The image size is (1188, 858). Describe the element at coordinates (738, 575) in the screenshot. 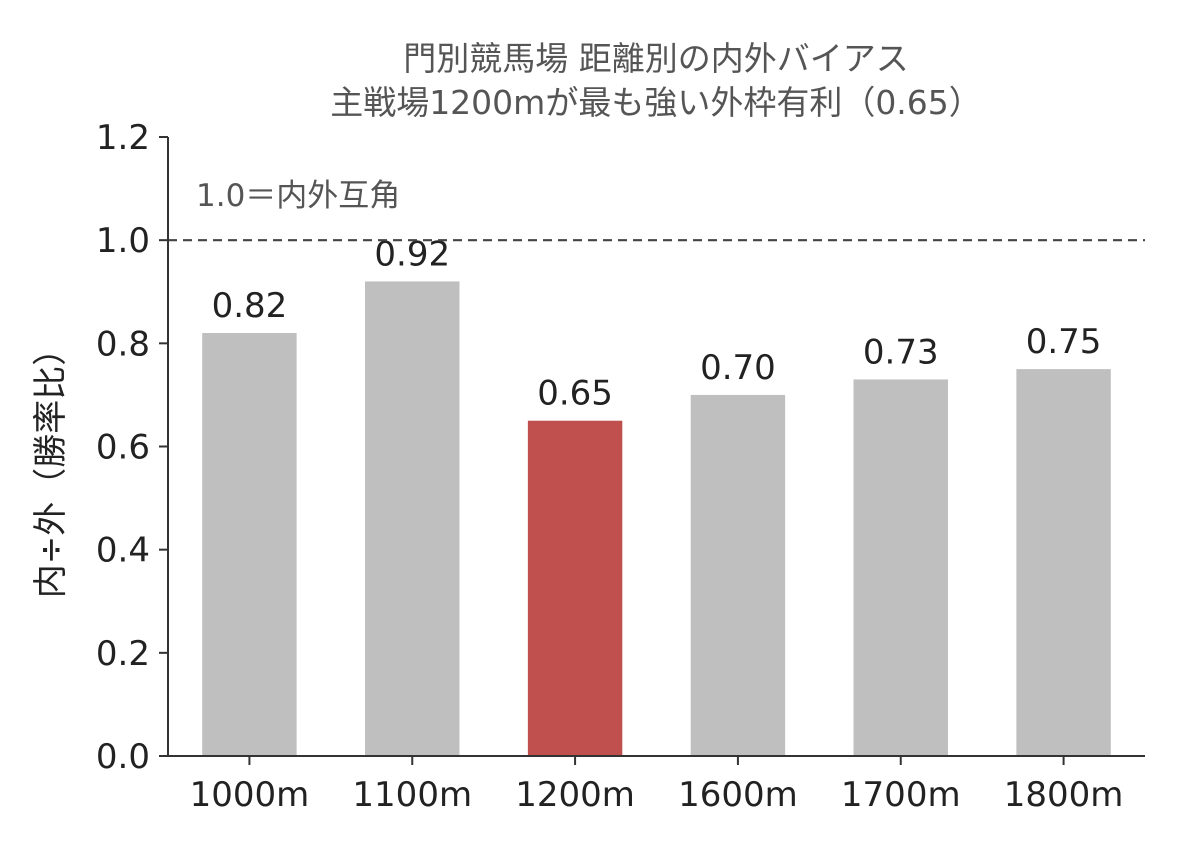

I see `bar-1600m` at that location.